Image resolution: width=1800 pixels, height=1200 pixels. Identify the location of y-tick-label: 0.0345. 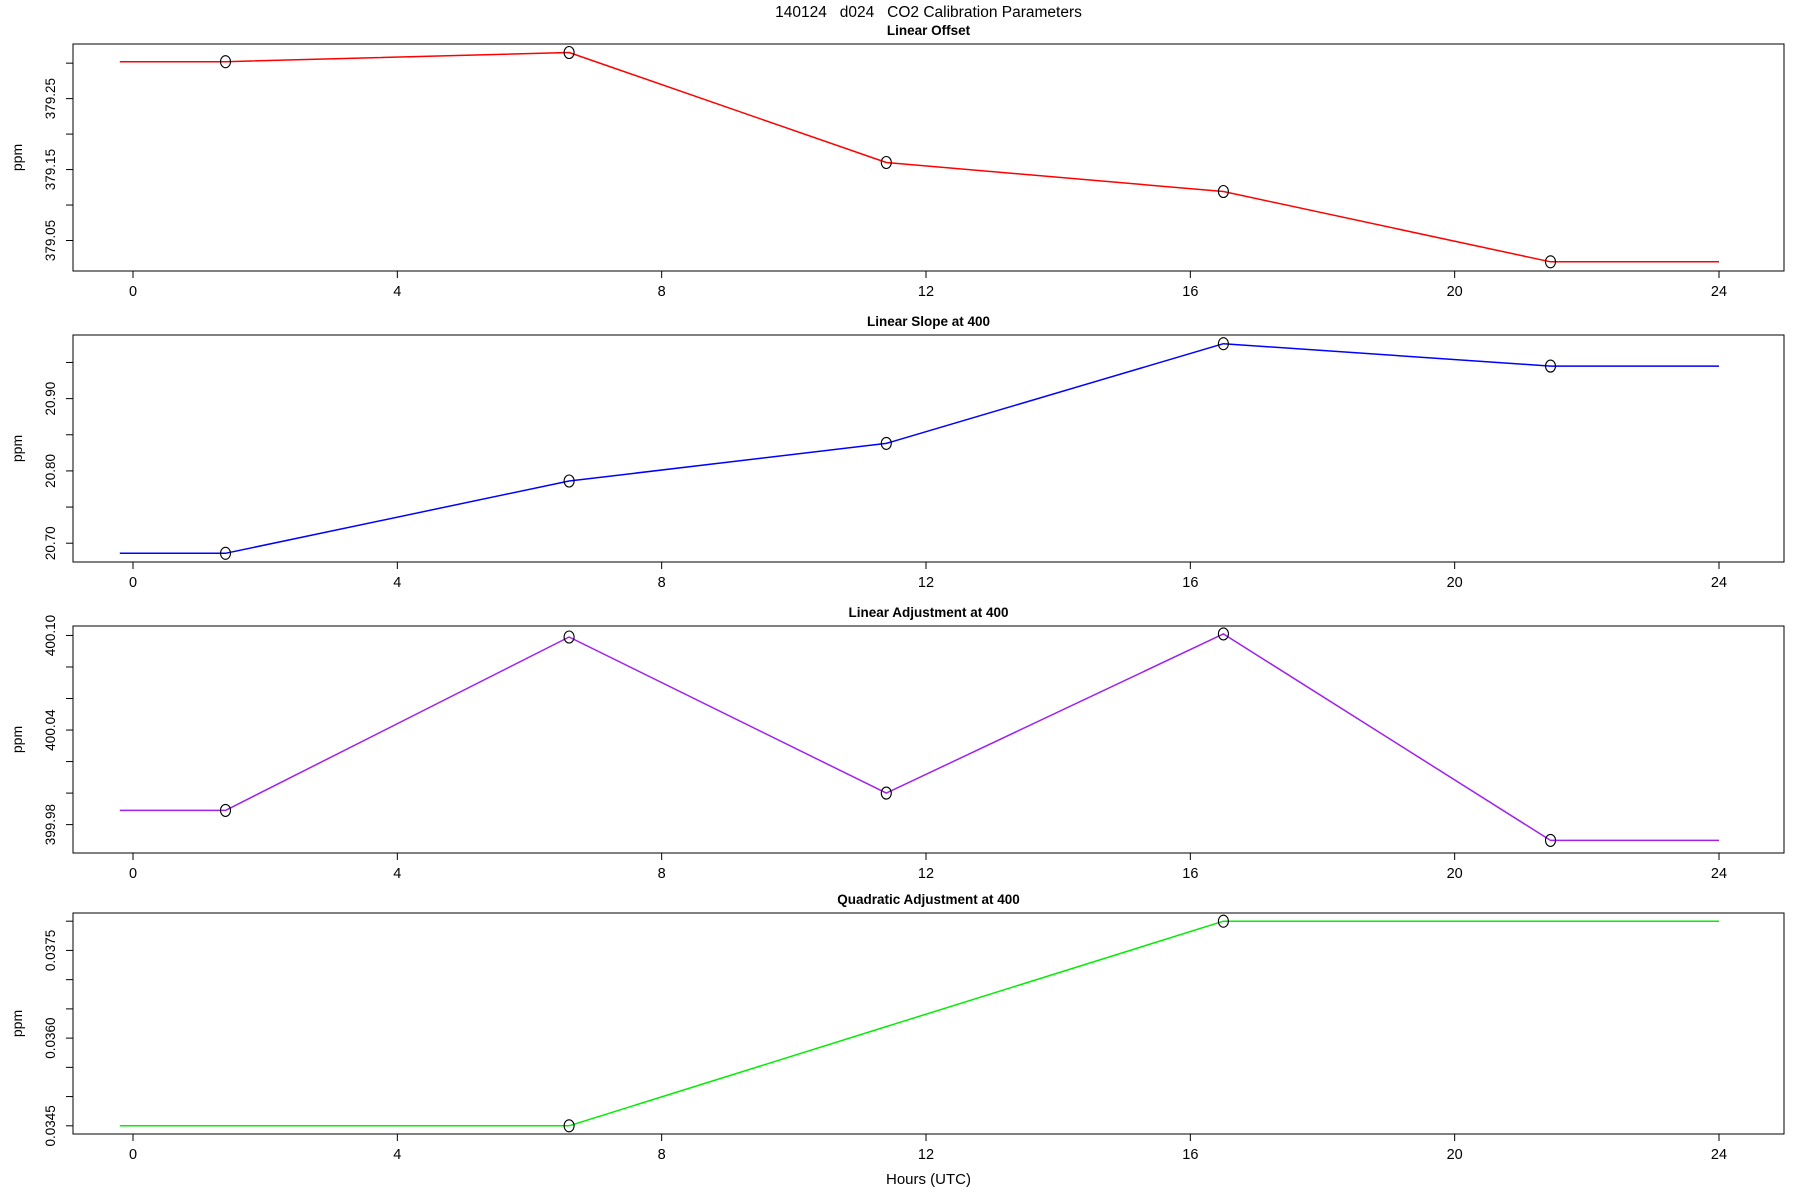
(50, 1125).